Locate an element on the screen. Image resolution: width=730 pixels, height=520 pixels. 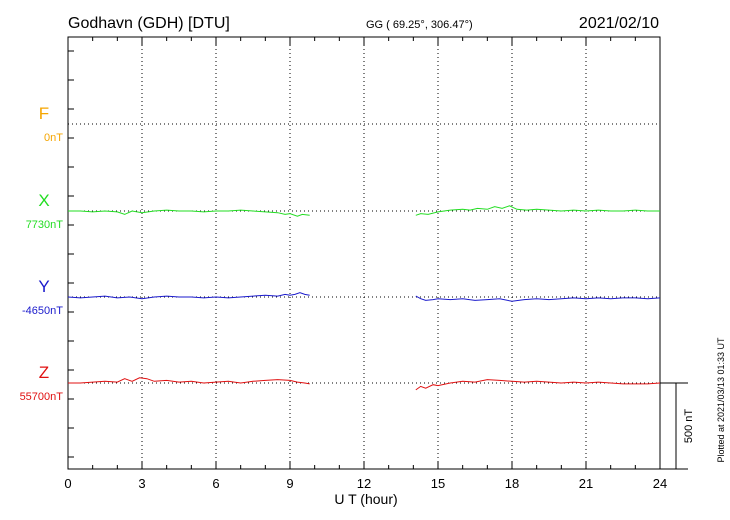
component-label-x: X is located at coordinates (43, 200).